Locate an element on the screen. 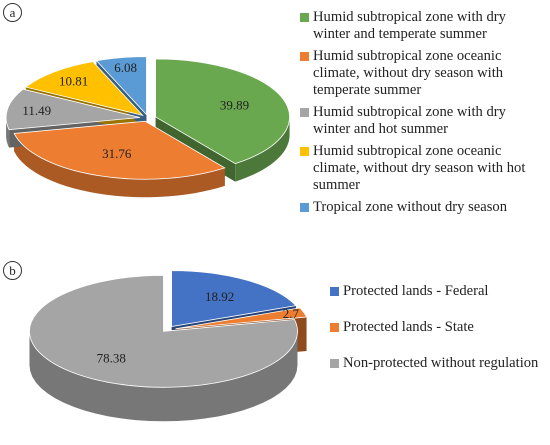 This screenshot has height=445, width=550. legend-label: Tropical zone without dry season is located at coordinates (410, 207).